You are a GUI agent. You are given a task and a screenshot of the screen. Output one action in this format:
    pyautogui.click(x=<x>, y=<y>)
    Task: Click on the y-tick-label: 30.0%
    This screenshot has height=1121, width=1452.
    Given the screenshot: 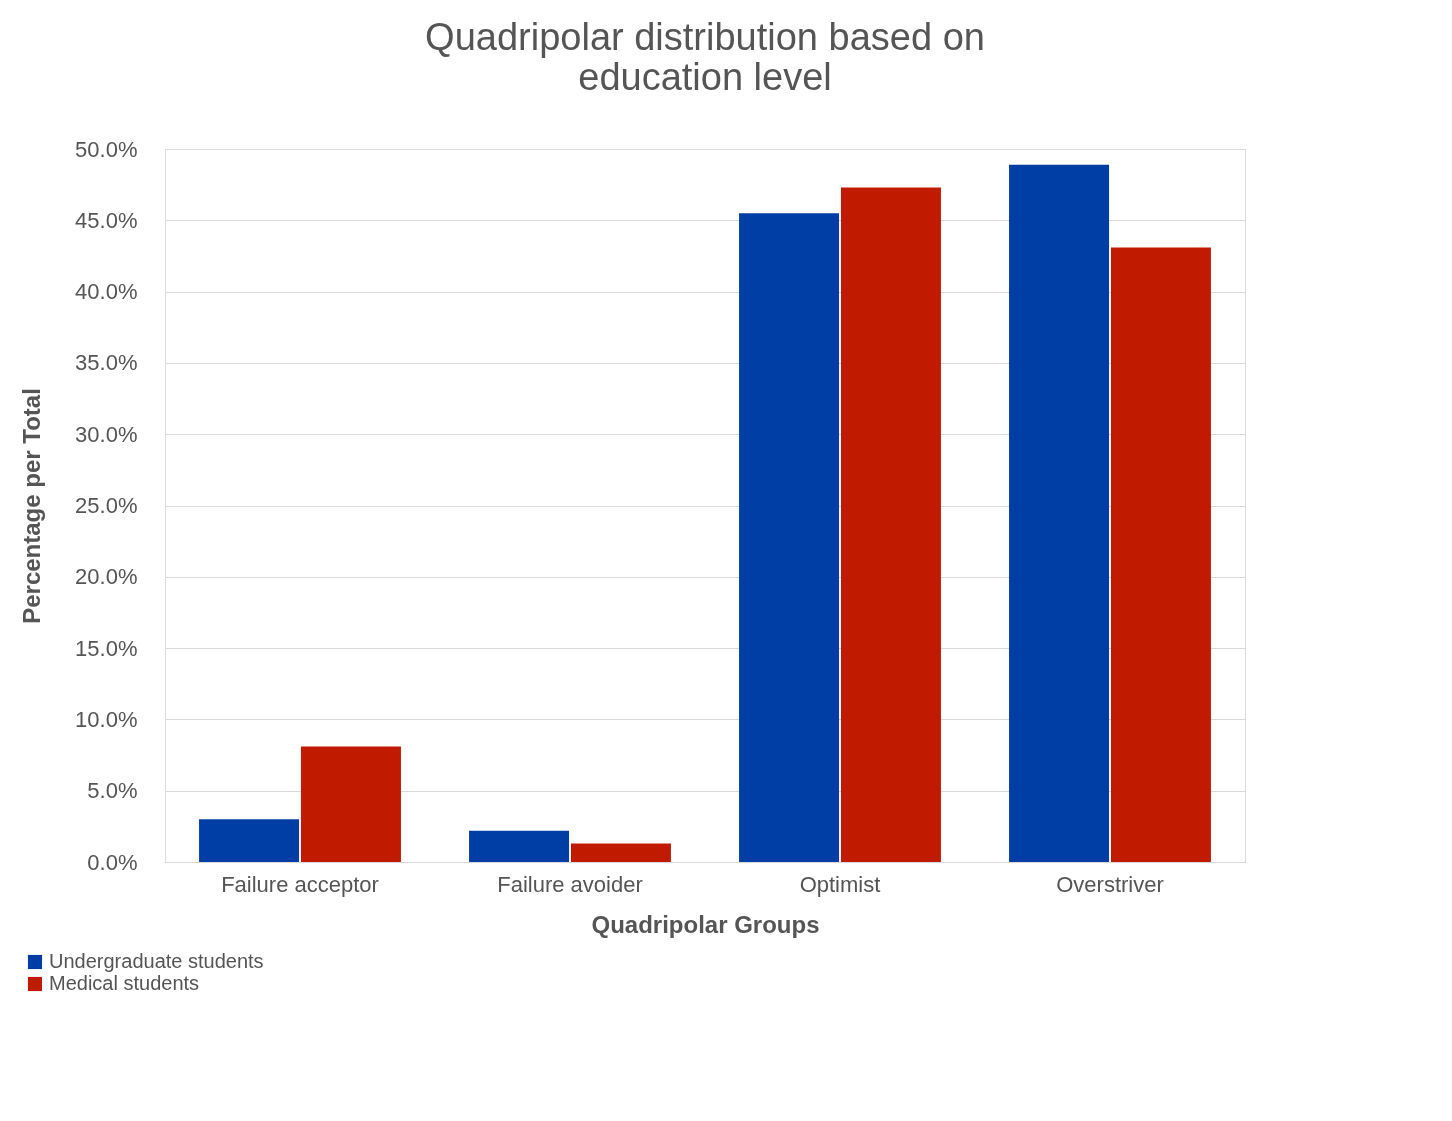 What is the action you would take?
    pyautogui.click(x=106, y=434)
    